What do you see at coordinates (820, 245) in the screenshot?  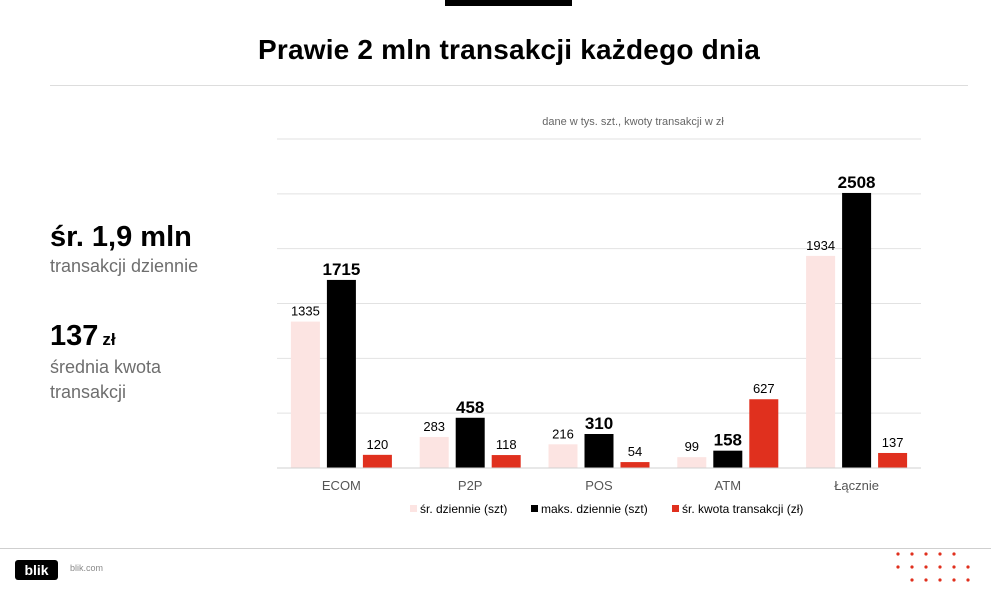 I see `data-label: 1934` at bounding box center [820, 245].